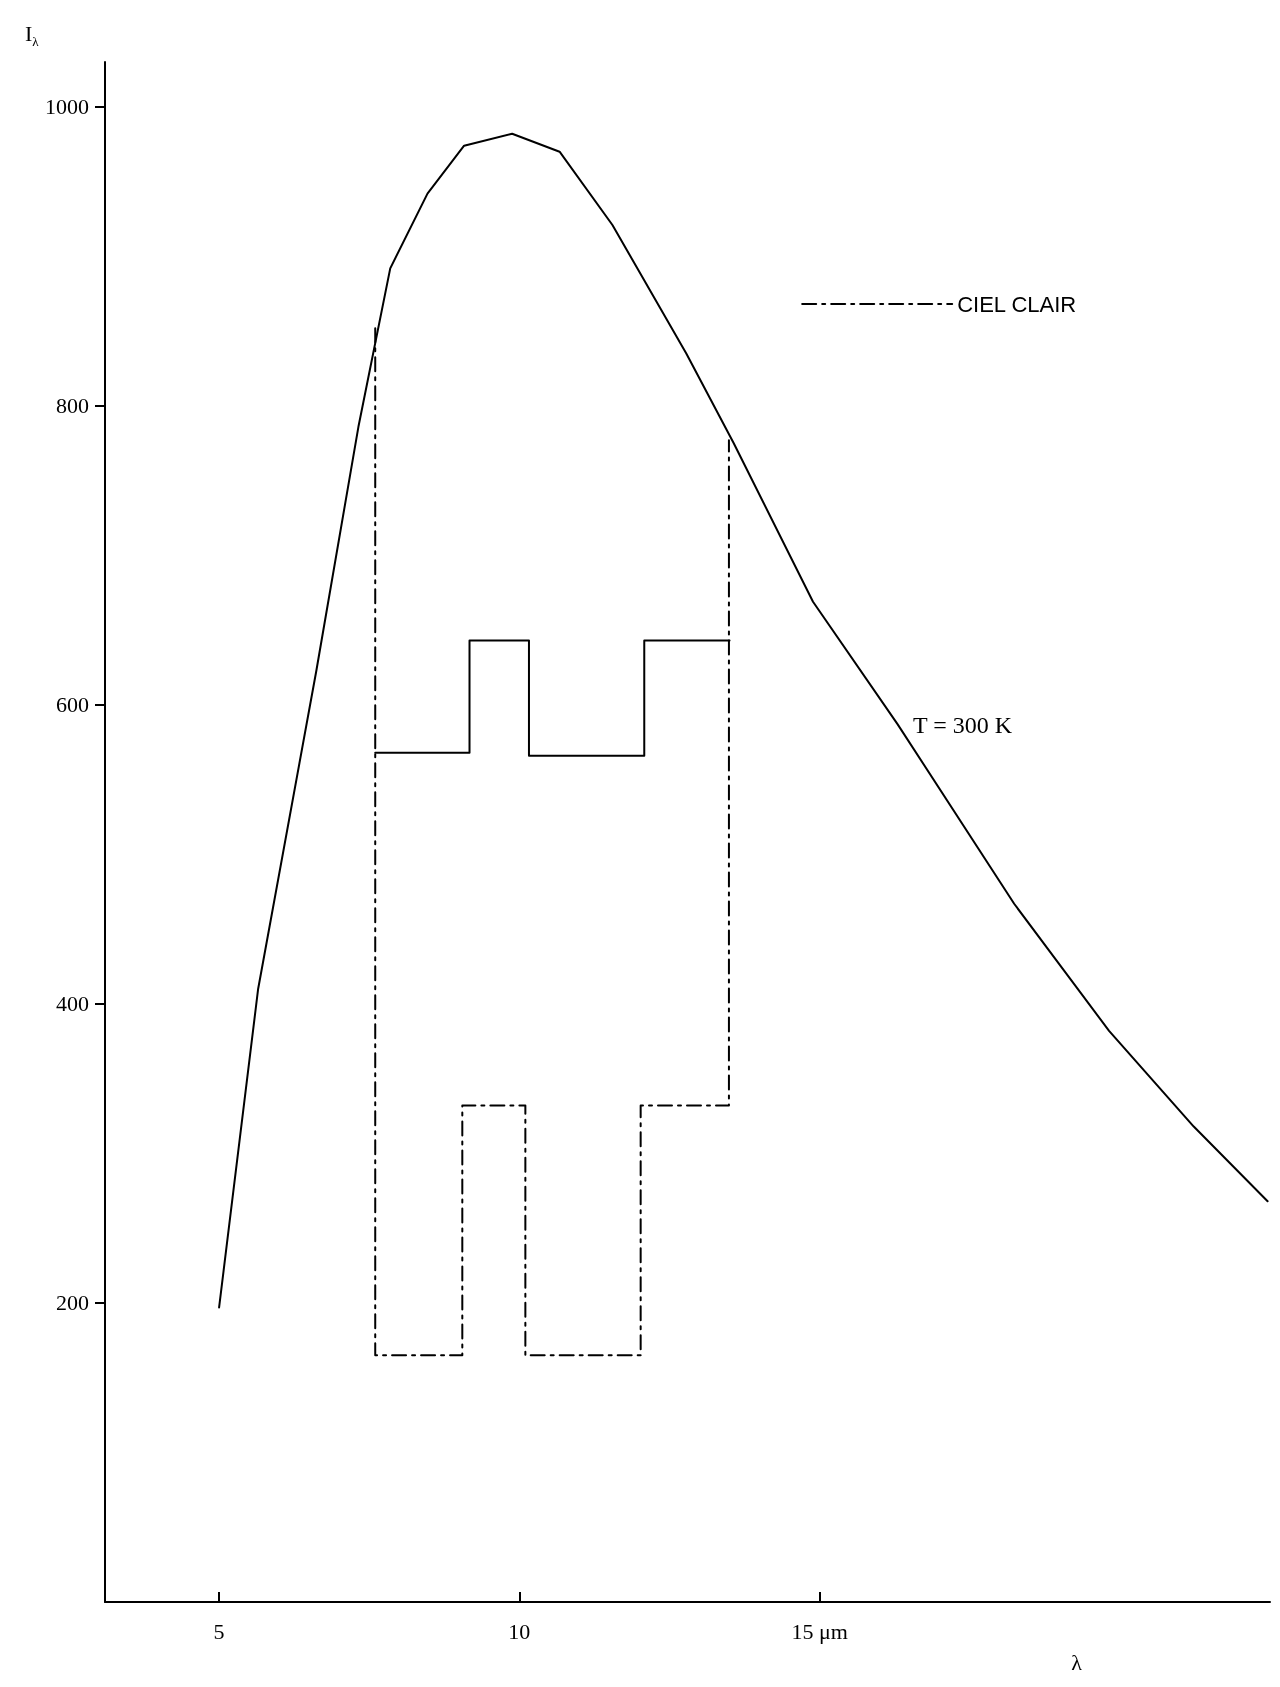  Describe the element at coordinates (219, 1631) in the screenshot. I see `x-tick-label: 5` at that location.